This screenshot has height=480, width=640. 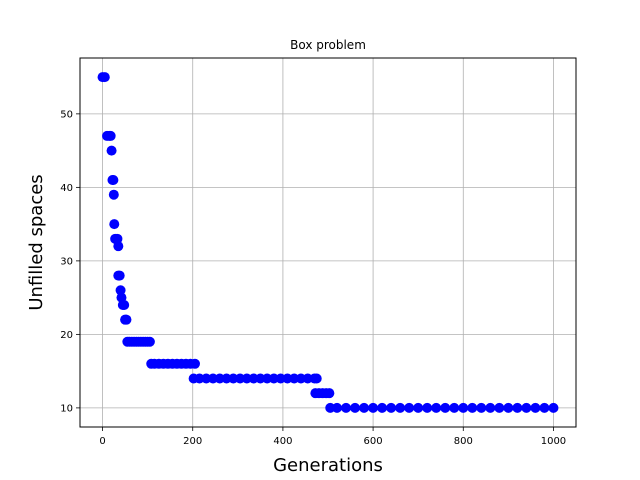 I want to click on x-axis-title: Generations, so click(x=328, y=465).